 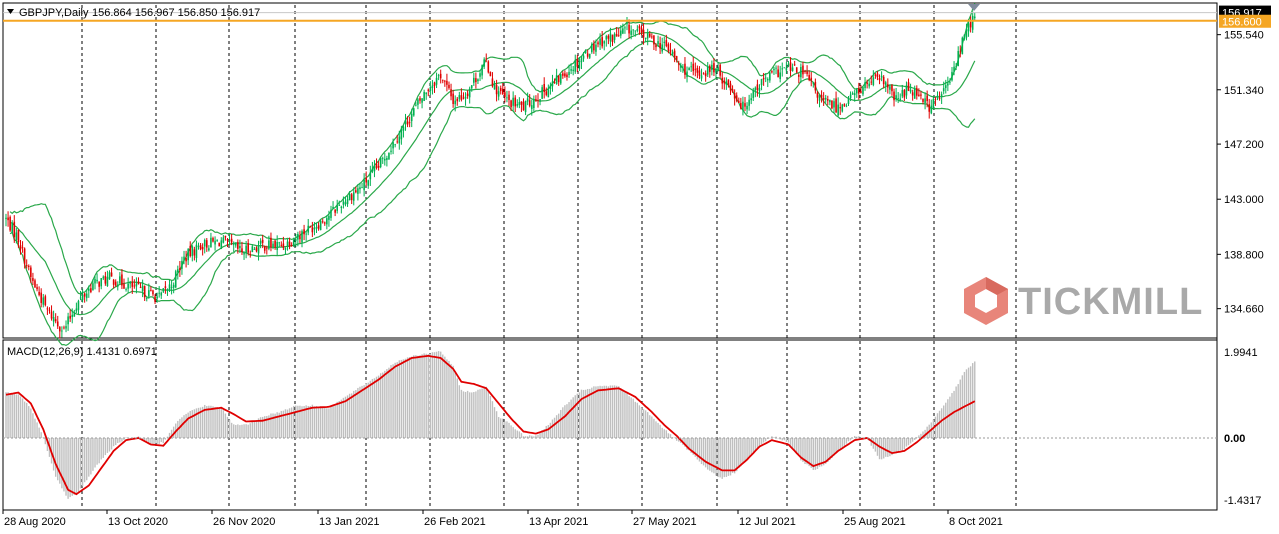 What do you see at coordinates (610, 17) in the screenshot?
I see `horizontal-level` at bounding box center [610, 17].